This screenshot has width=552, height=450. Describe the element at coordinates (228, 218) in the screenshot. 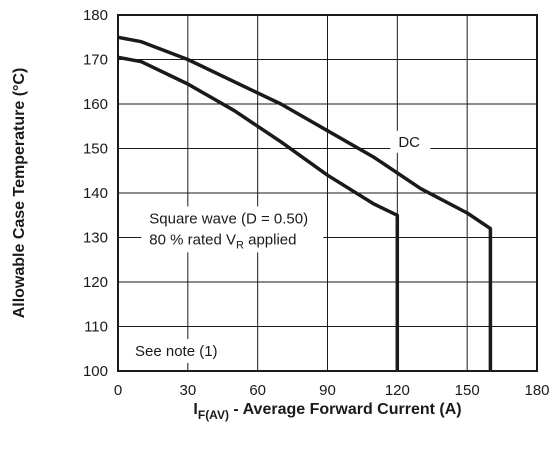

I see `annotation-square-wave-line1: Square wave (D = 0.50)` at that location.